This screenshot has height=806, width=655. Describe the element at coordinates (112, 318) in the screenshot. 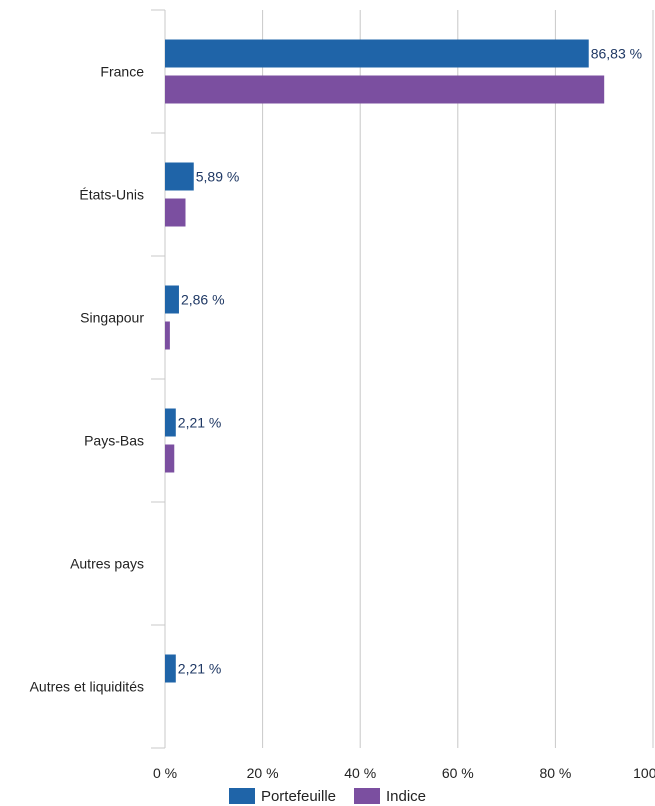

I see `category-label: Singapour` at that location.